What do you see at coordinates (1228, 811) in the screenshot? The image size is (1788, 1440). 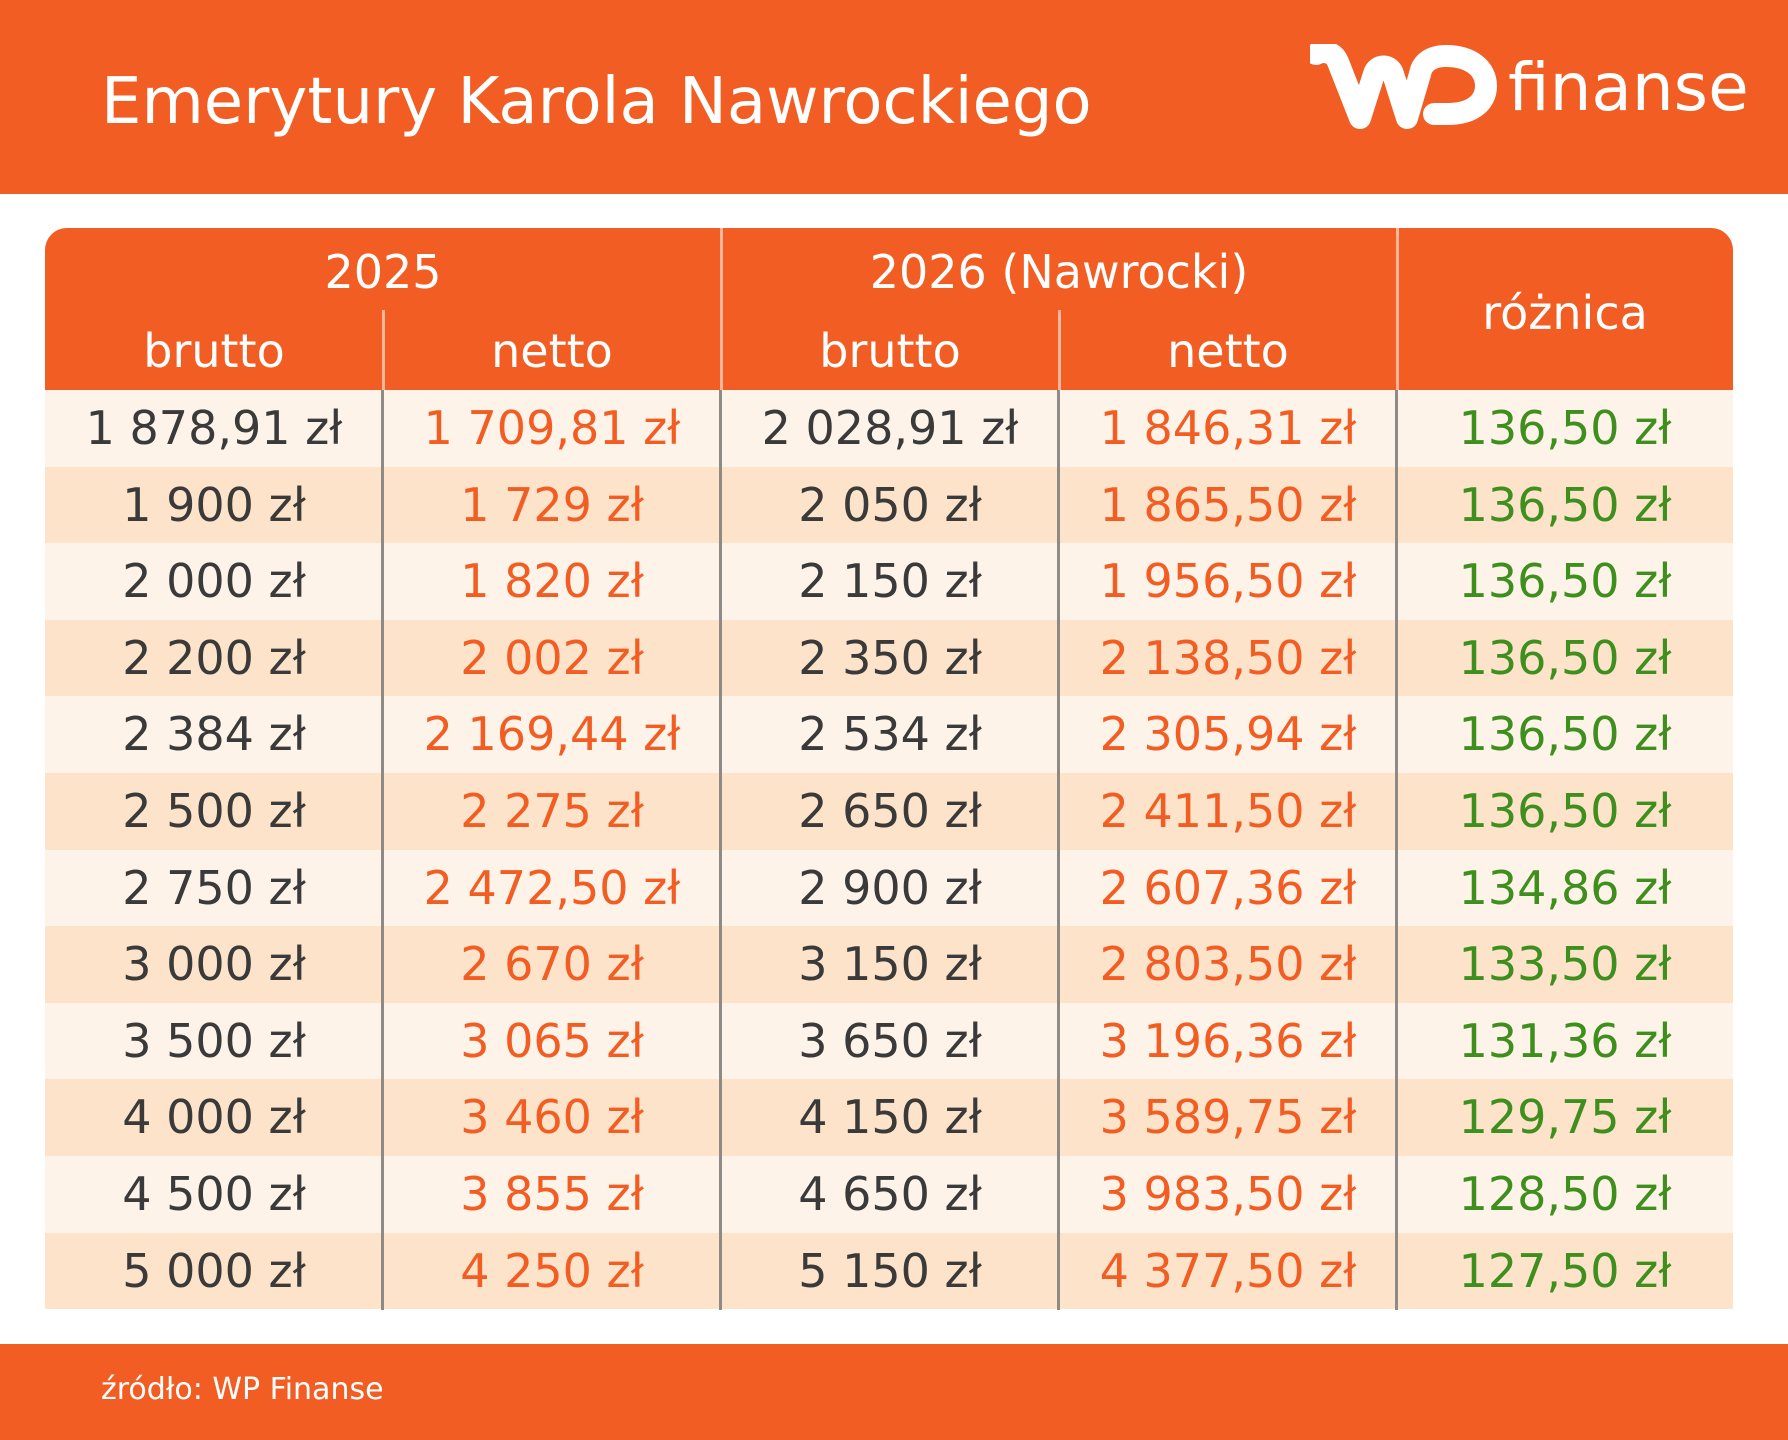 I see `cell-netto-2026: 2 411,50 zł` at bounding box center [1228, 811].